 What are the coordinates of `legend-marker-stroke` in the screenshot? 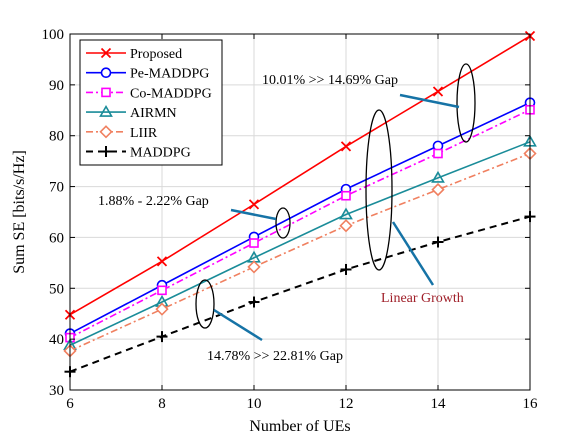 It's located at (106, 53).